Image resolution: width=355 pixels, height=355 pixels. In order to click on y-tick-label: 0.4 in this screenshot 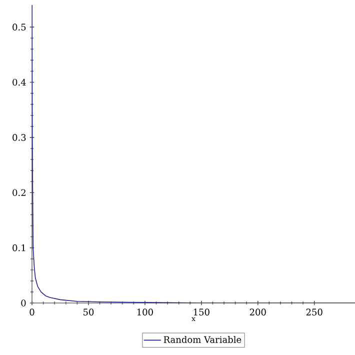, I will do `click(19, 82)`.